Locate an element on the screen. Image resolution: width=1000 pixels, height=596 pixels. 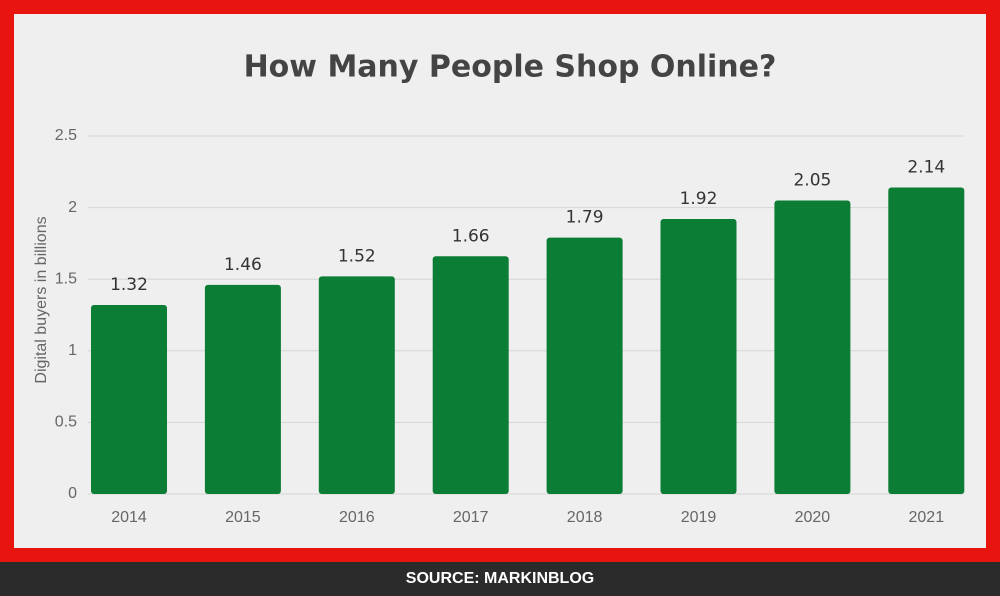
value-label: 1.46 is located at coordinates (243, 265).